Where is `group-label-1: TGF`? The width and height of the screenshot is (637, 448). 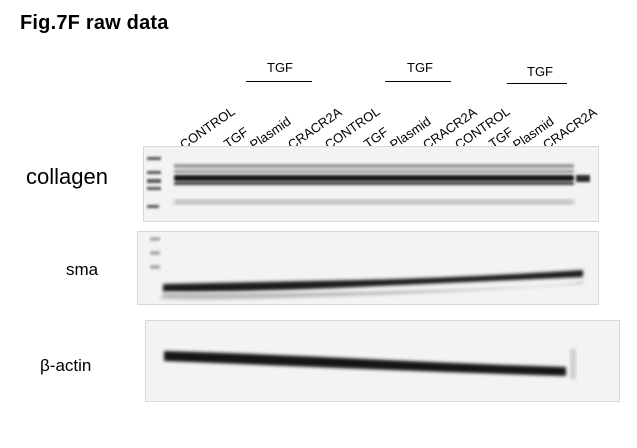
group-label-1: TGF is located at coordinates (280, 67).